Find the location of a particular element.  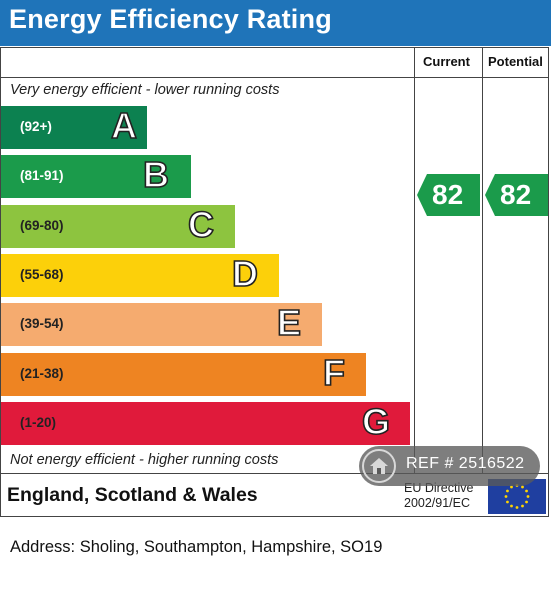

potential-column-divider is located at coordinates (482, 260).